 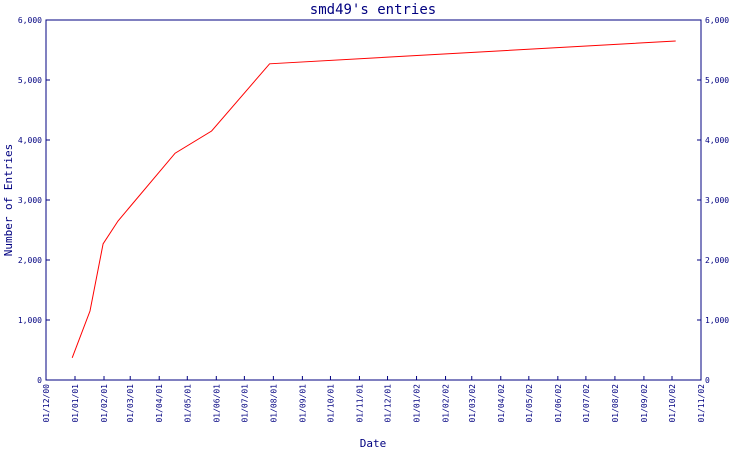 What do you see at coordinates (216, 403) in the screenshot?
I see `x-tick-label: 01/06/01` at bounding box center [216, 403].